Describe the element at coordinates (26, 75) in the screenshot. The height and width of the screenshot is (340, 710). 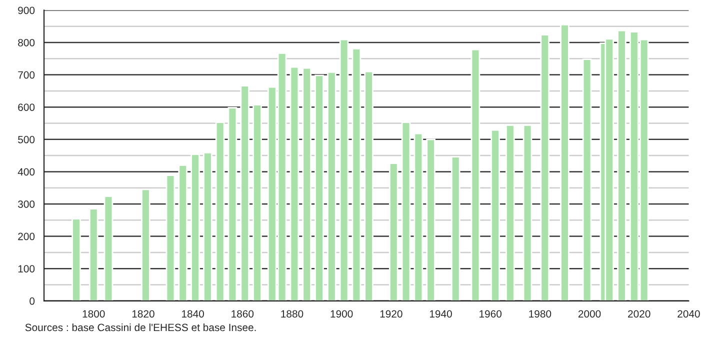
I see `y-tick-label: 700` at that location.